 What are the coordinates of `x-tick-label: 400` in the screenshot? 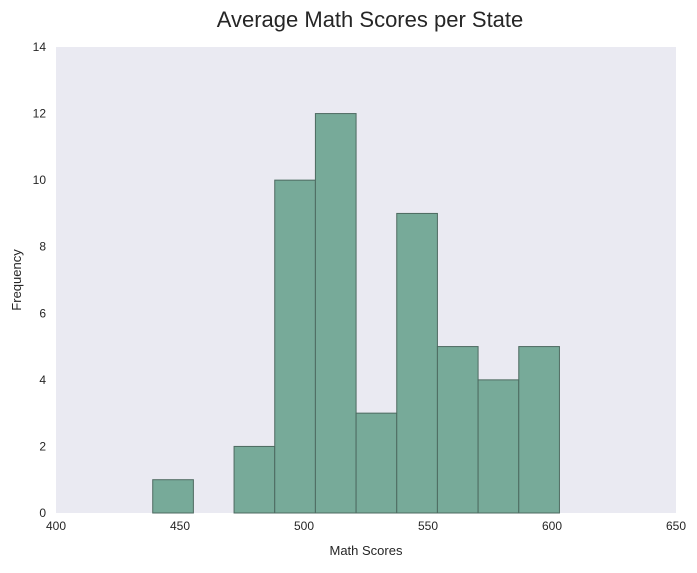 It's located at (56, 526).